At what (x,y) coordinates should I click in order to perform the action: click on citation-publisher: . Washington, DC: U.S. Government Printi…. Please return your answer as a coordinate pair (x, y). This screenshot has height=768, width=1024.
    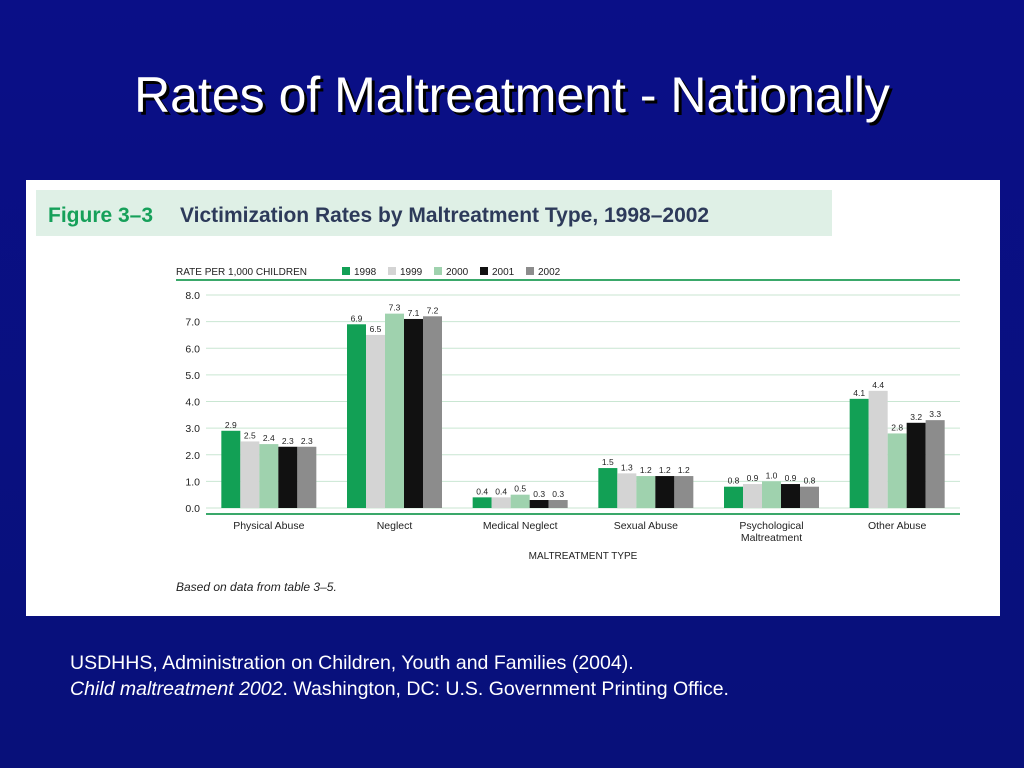
    Looking at the image, I should click on (505, 689).